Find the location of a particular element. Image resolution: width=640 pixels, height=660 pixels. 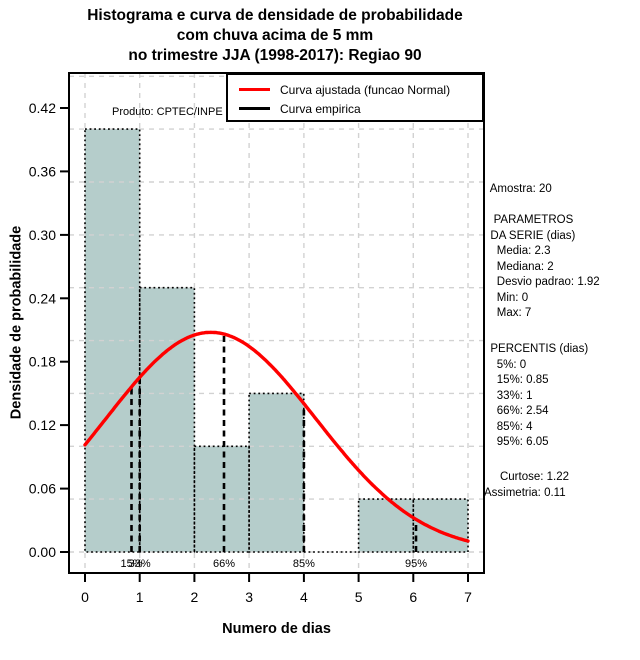

percentile-label: 33% is located at coordinates (140, 564).